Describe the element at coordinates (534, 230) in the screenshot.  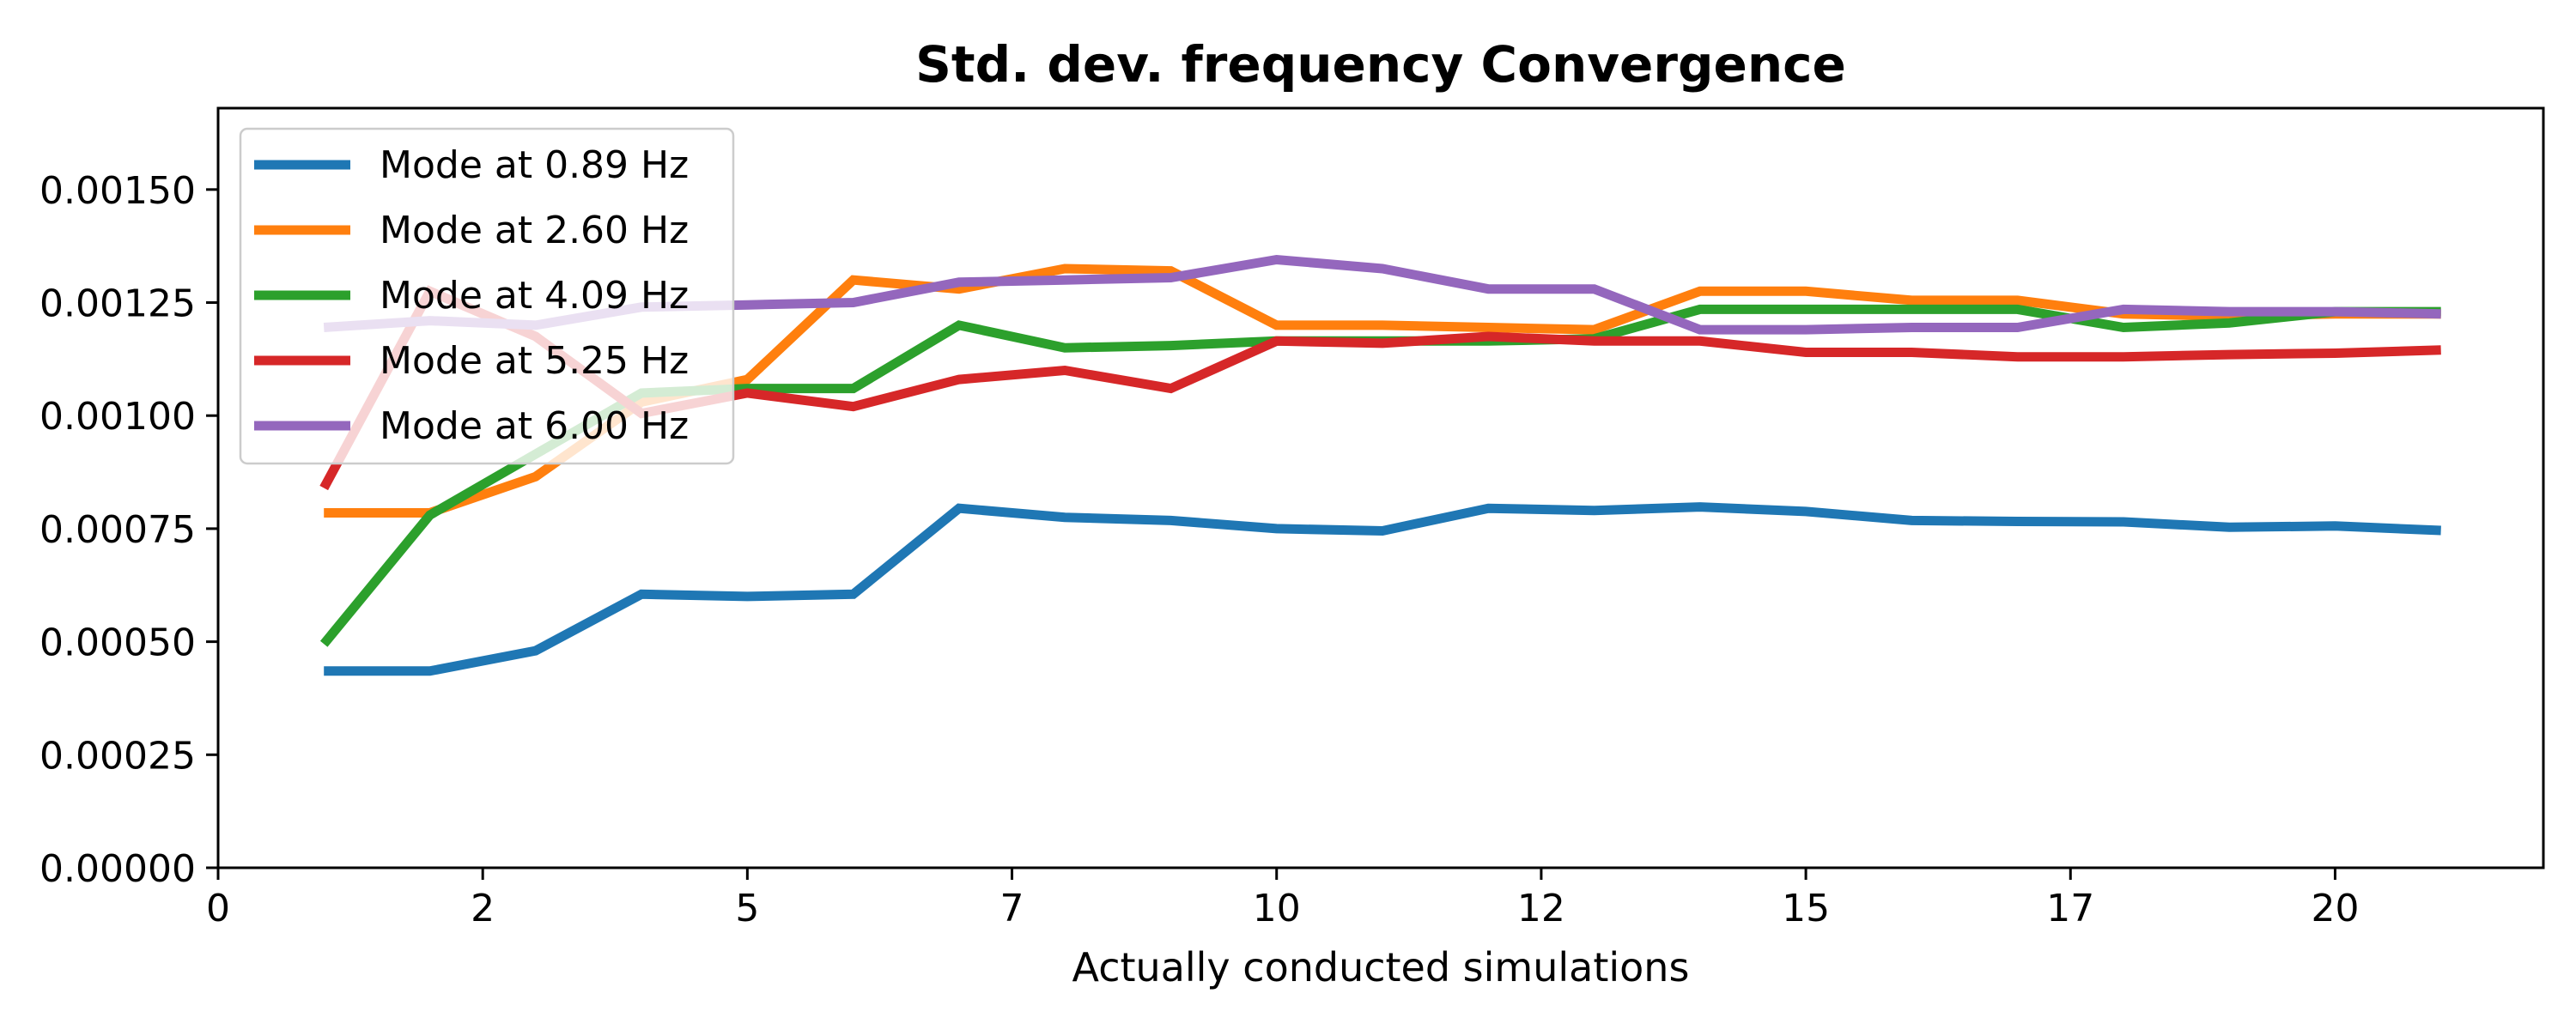
I see `legend-label: Mode at 2.60 Hz` at that location.